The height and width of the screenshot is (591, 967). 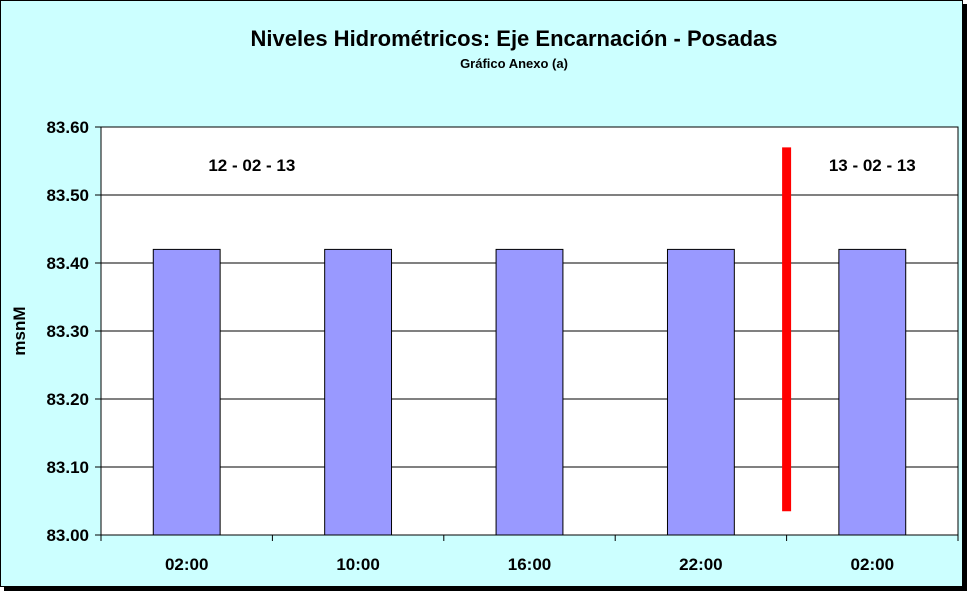 I want to click on date-annotation: 13 - 02 - 13, so click(x=872, y=165).